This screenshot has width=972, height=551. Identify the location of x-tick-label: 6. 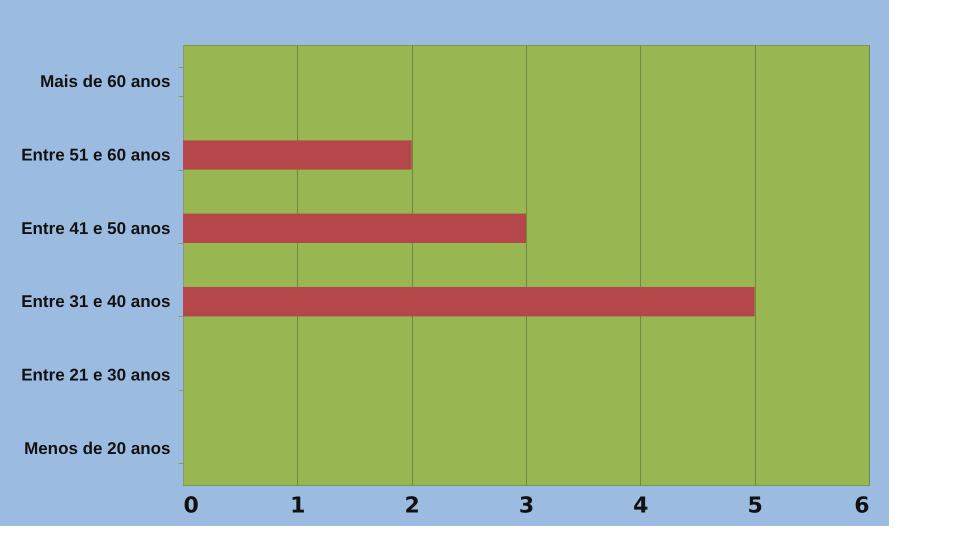
(862, 506).